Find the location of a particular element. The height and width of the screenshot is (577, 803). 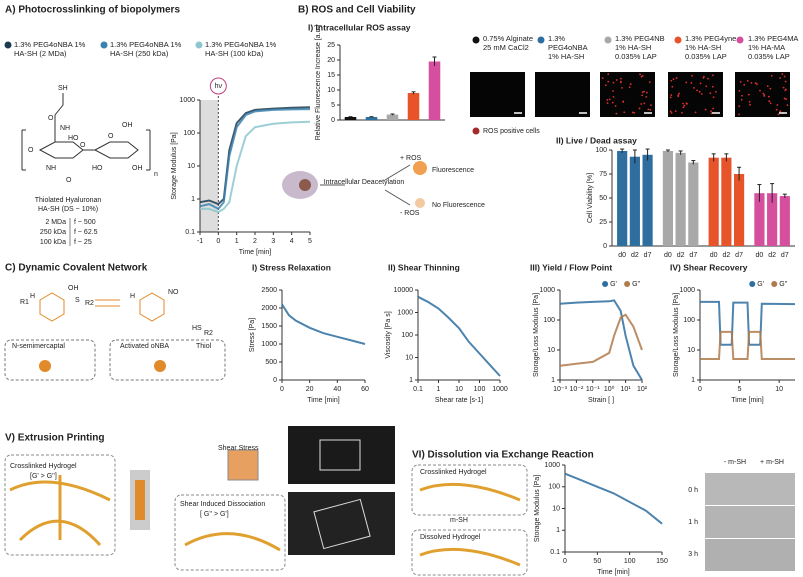

x-tick-label: 10⁻¹ is located at coordinates (593, 389).